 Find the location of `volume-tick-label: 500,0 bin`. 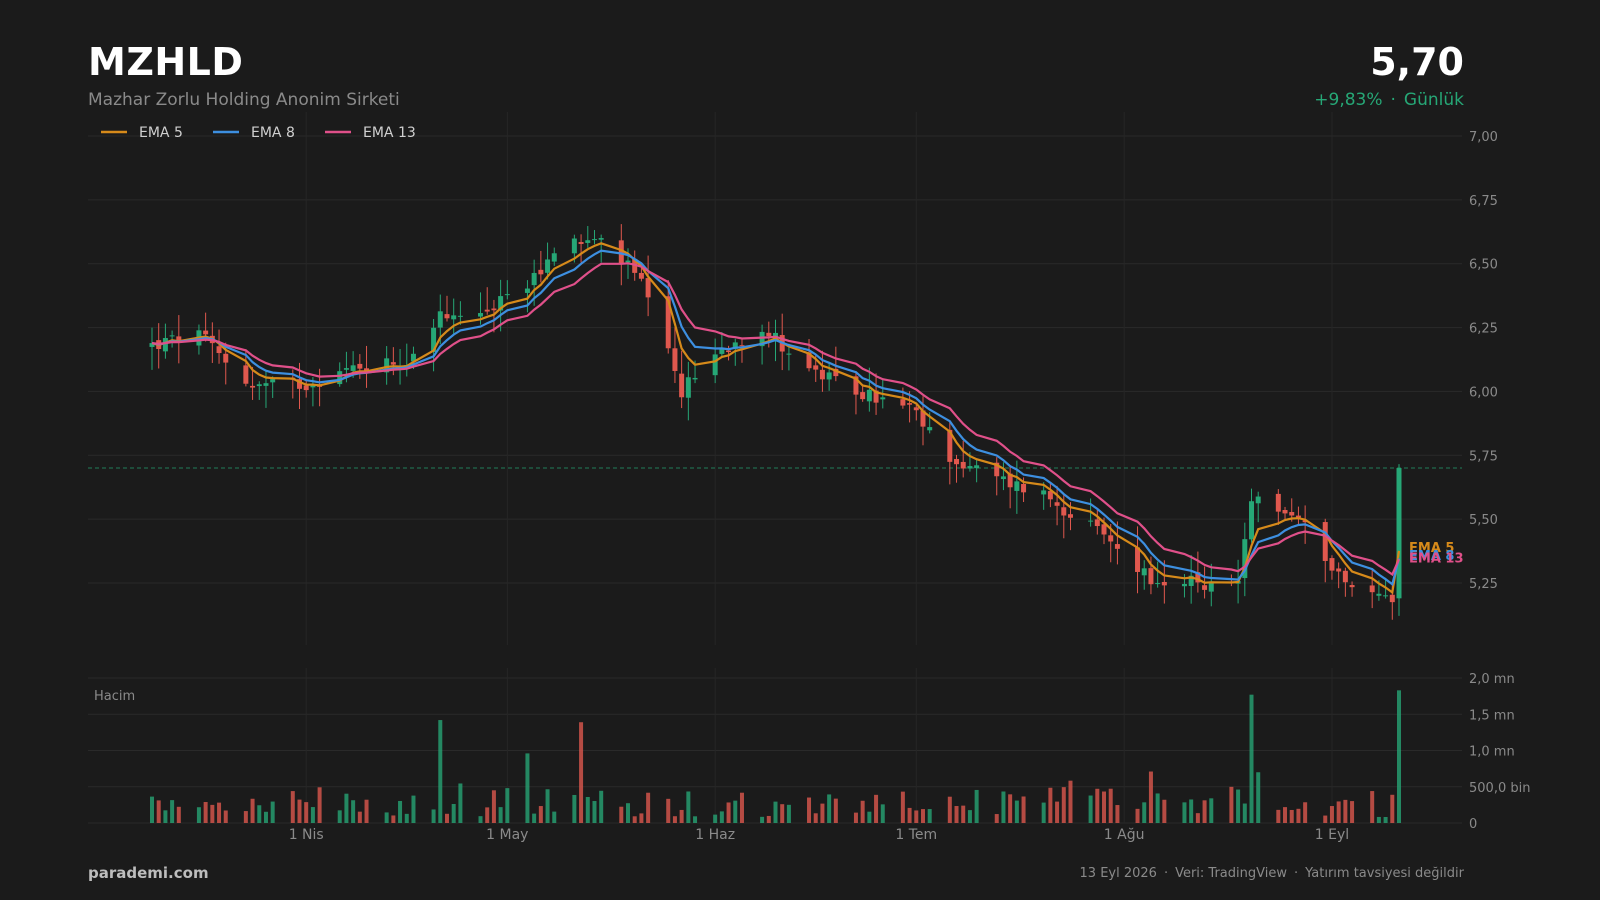

volume-tick-label: 500,0 bin is located at coordinates (1499, 788).